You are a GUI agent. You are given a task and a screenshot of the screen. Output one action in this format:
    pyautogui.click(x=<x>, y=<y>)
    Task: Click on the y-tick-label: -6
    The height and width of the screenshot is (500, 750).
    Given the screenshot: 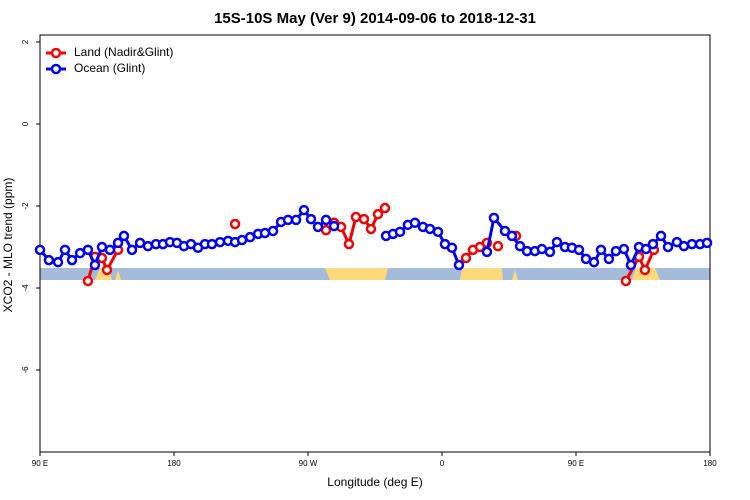 What is the action you would take?
    pyautogui.click(x=25, y=370)
    